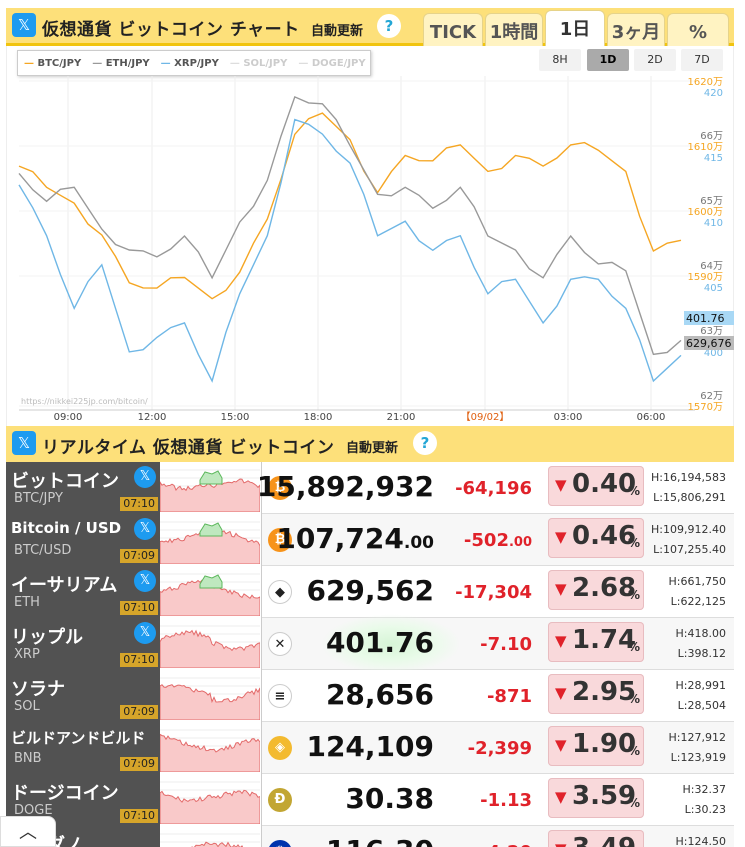  I want to click on percent-change-badge: ▼ 2.95%, so click(596, 694).